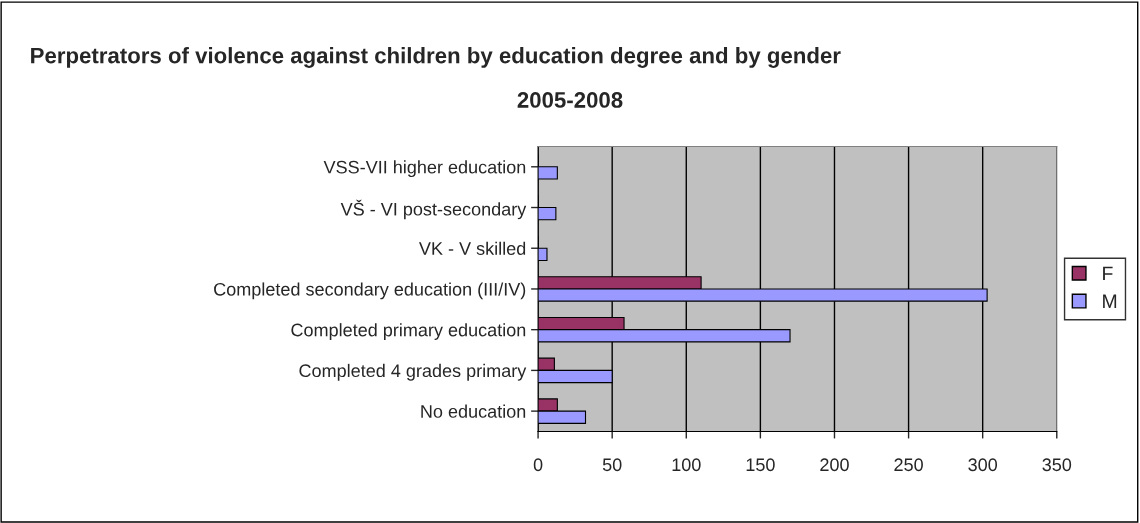  I want to click on chart-subtitle: 2005-2008, so click(570, 100).